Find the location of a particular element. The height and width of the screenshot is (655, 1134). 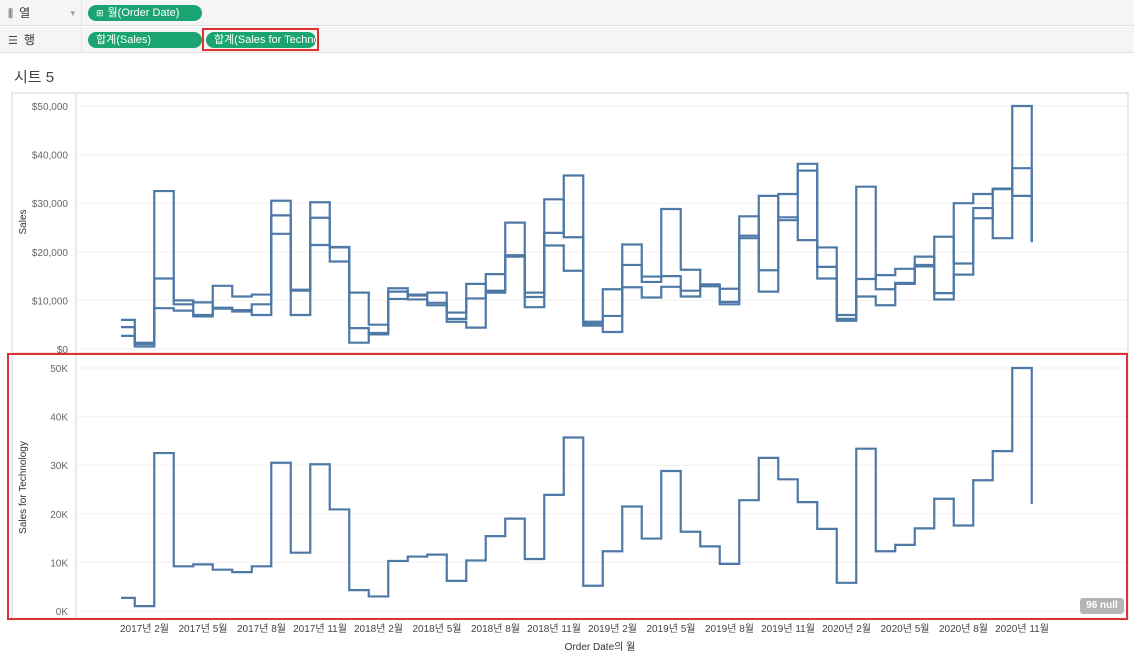

y-tick-label: $30,000 is located at coordinates (50, 204).